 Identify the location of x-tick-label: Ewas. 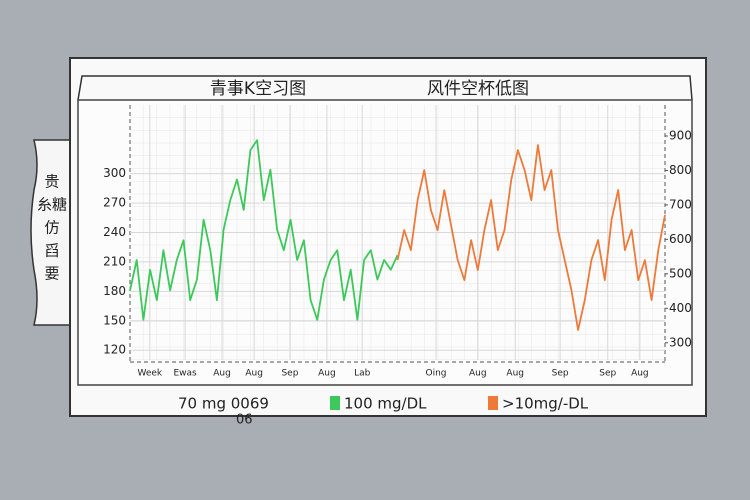
(185, 374).